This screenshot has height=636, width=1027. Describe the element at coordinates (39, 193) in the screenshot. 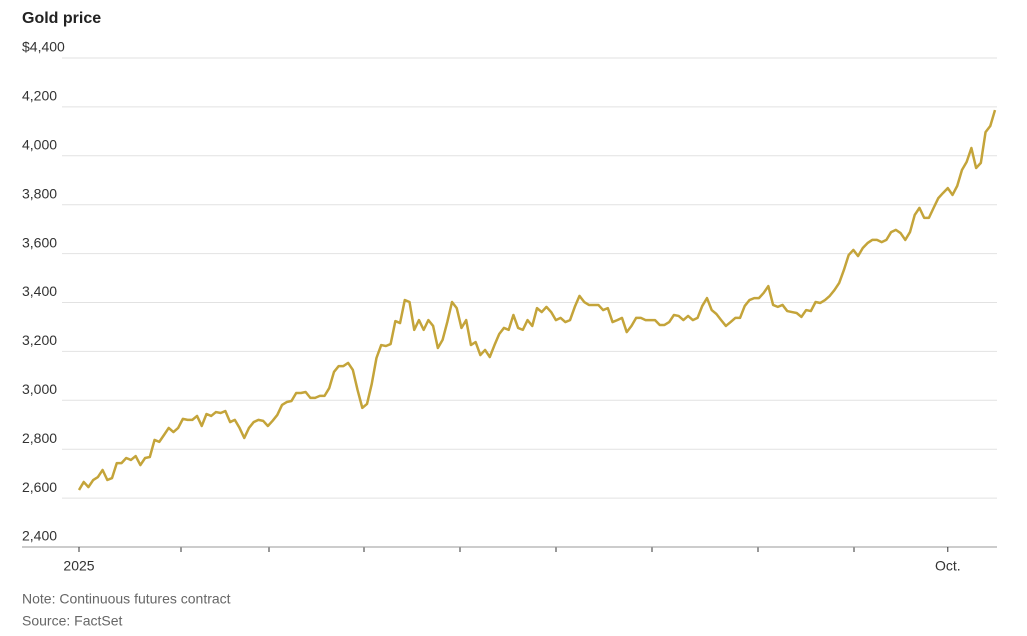

I see `y-tick-label: 3,800` at that location.